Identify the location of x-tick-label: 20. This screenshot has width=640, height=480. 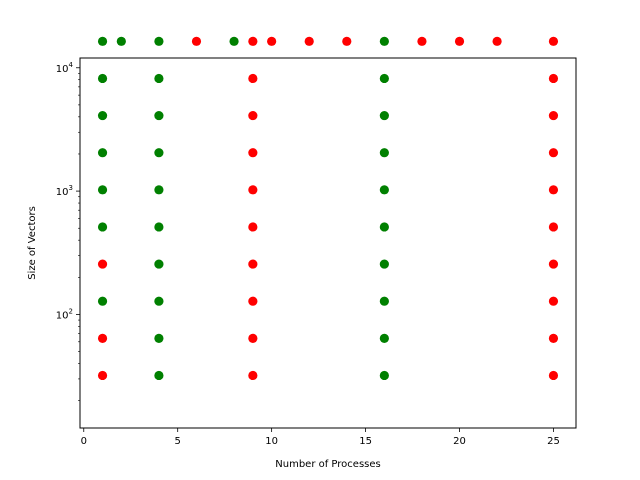
(459, 441).